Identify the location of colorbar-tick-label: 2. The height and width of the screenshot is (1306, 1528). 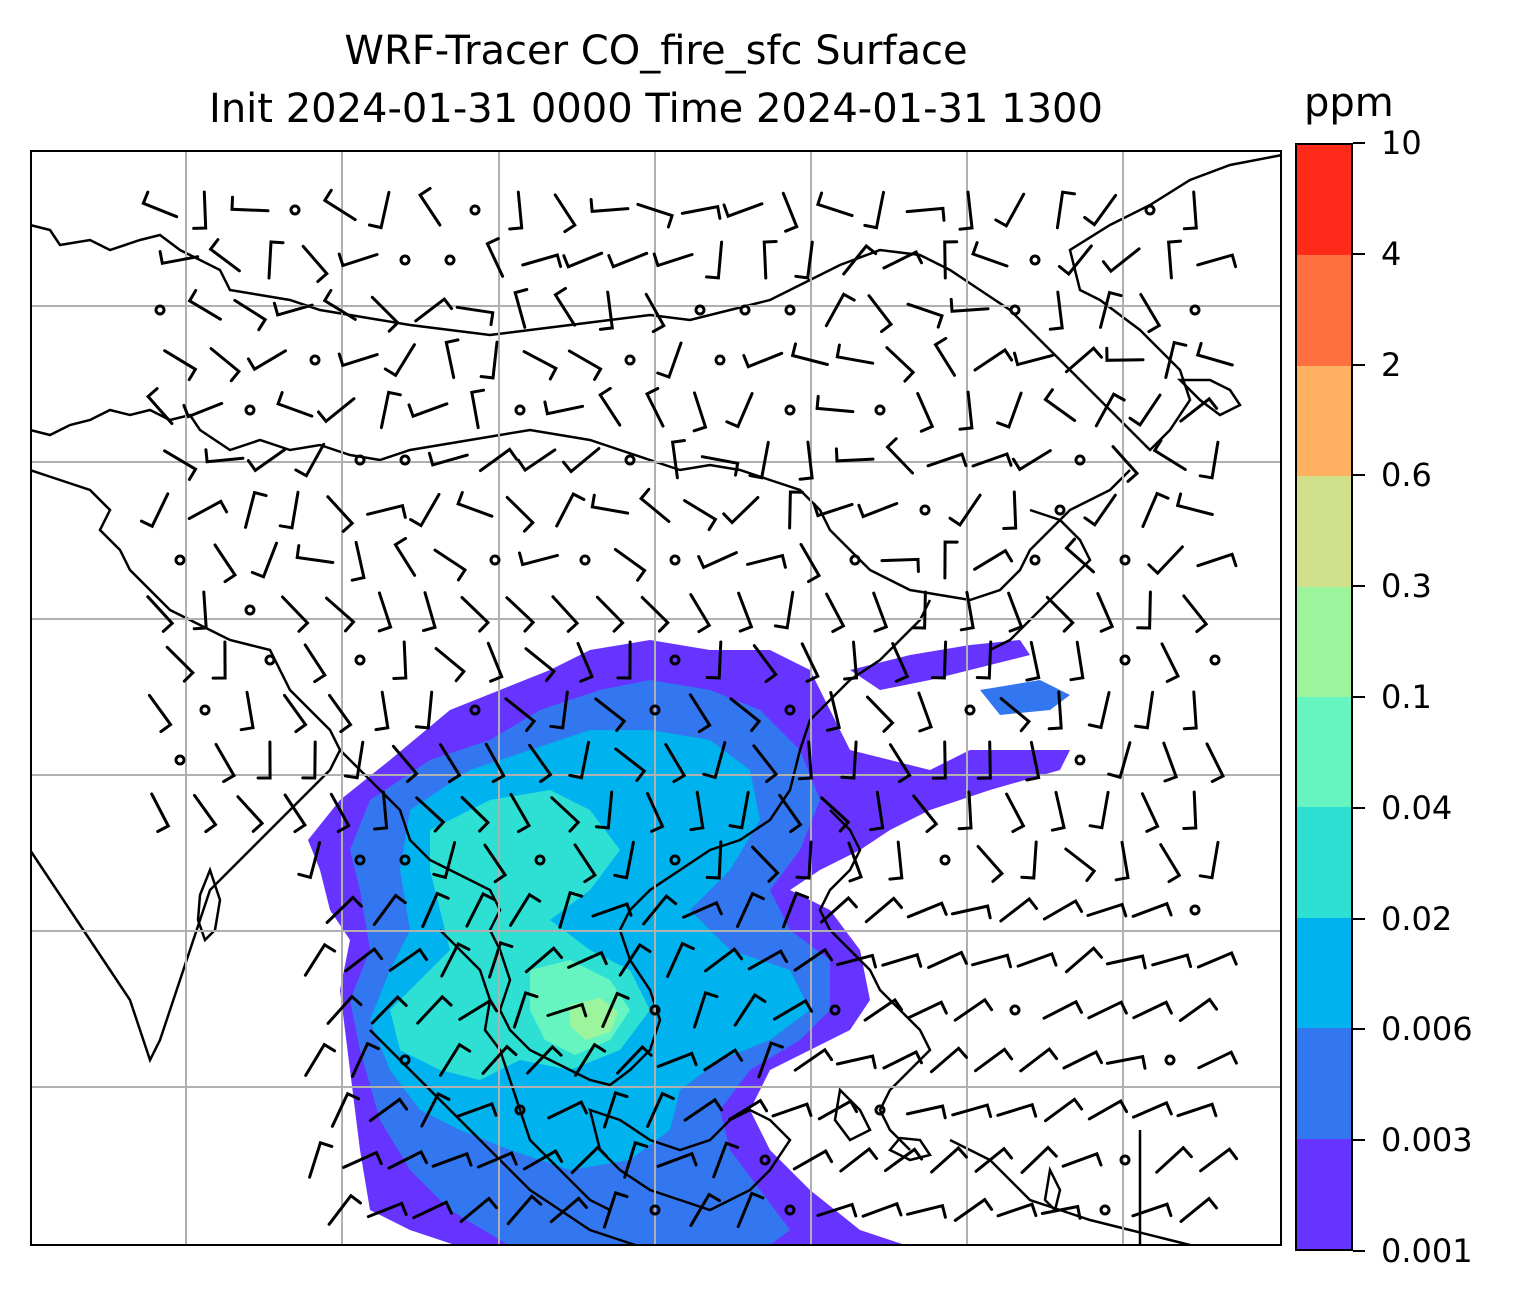
(1391, 364).